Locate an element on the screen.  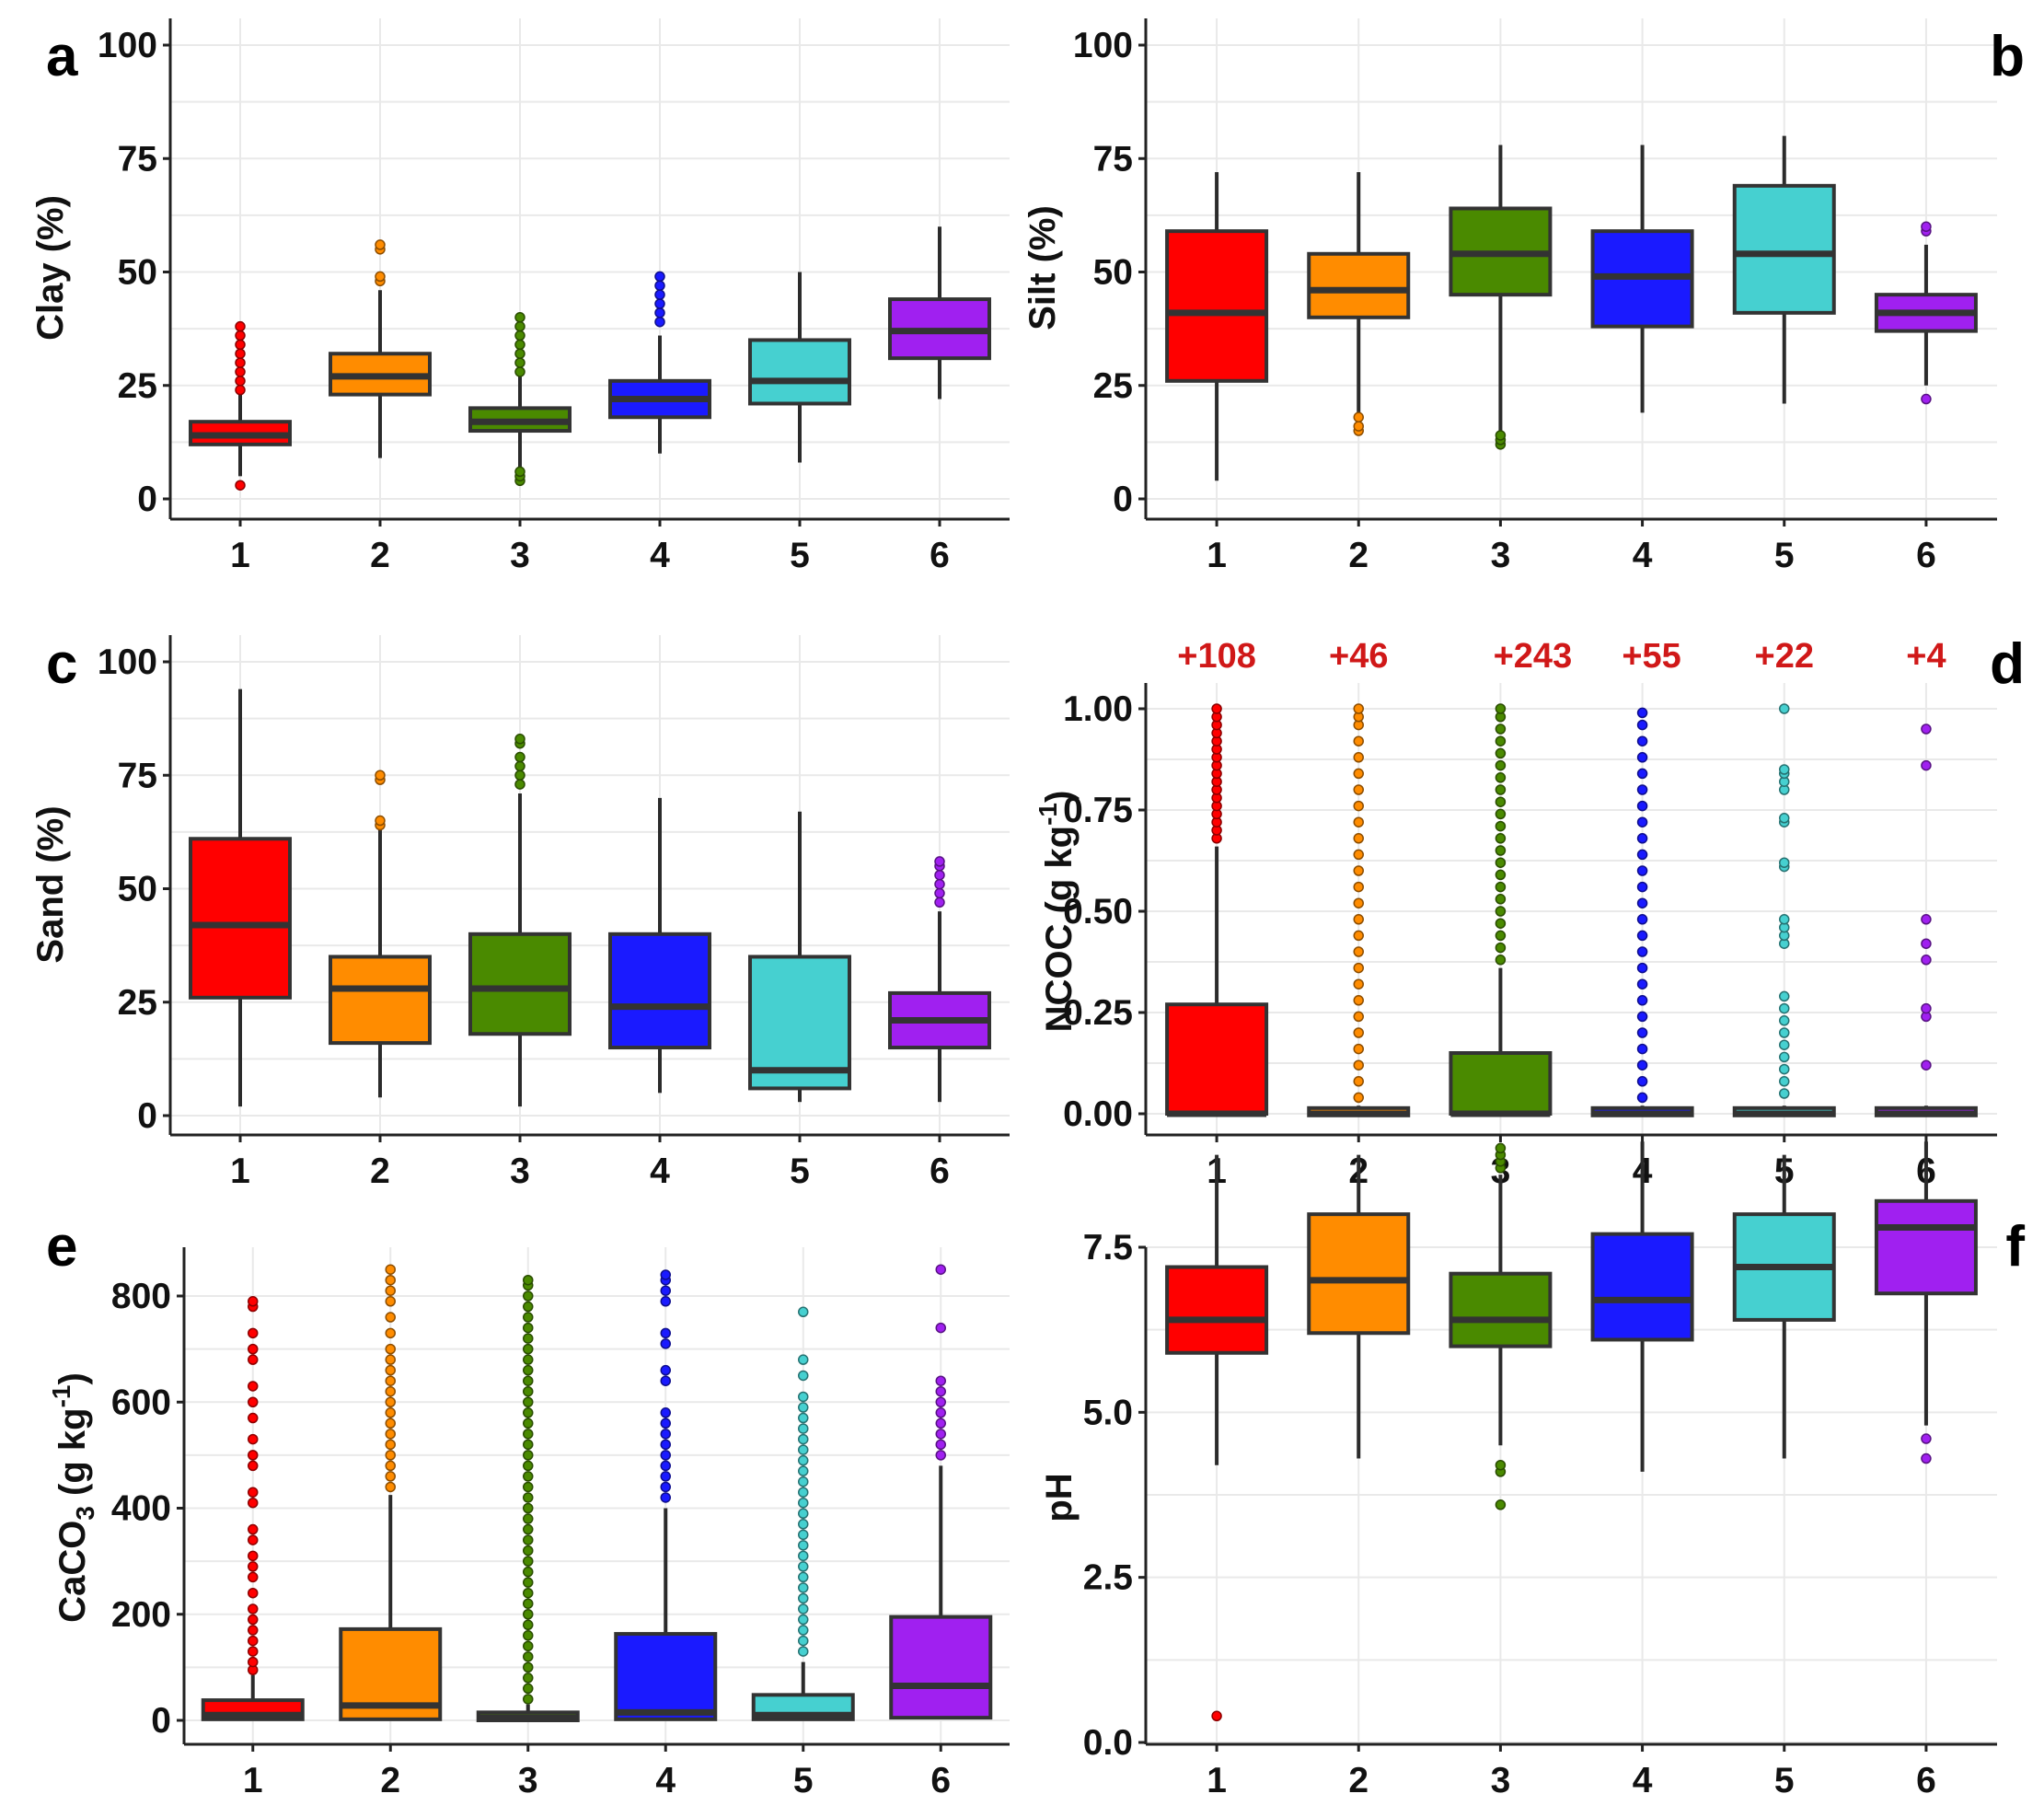
panel-label: f is located at coordinates (2015, 1247).